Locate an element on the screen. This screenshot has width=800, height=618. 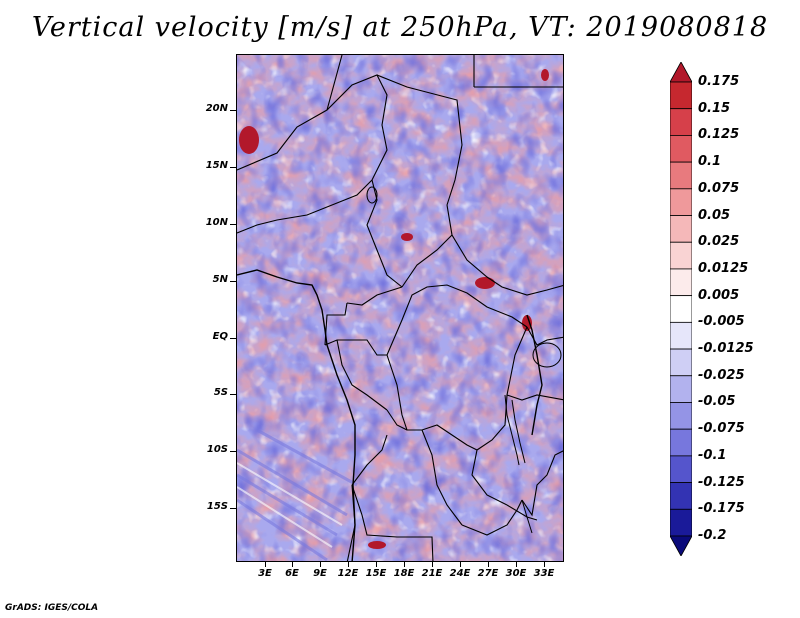
colorbar is located at coordinates (681, 309).